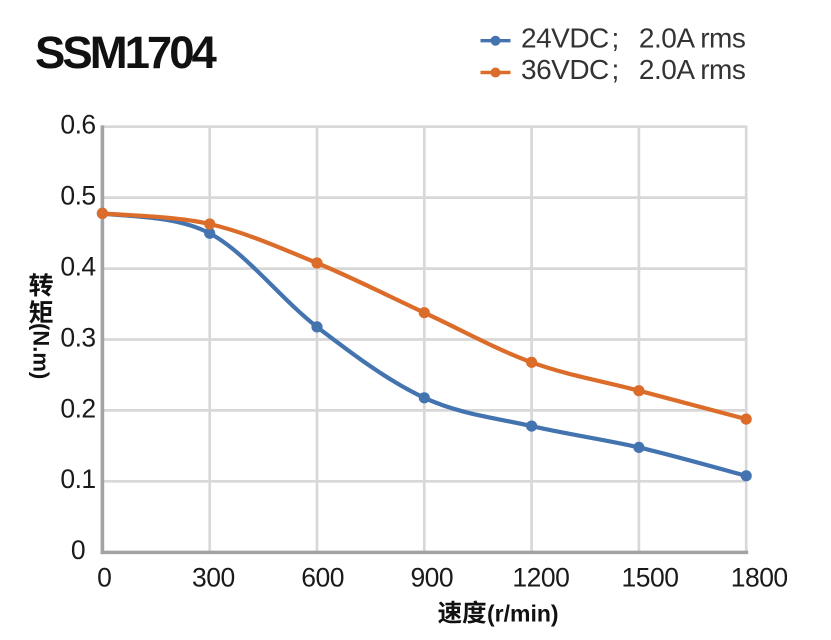  I want to click on svg-text: 900, so click(431, 578).